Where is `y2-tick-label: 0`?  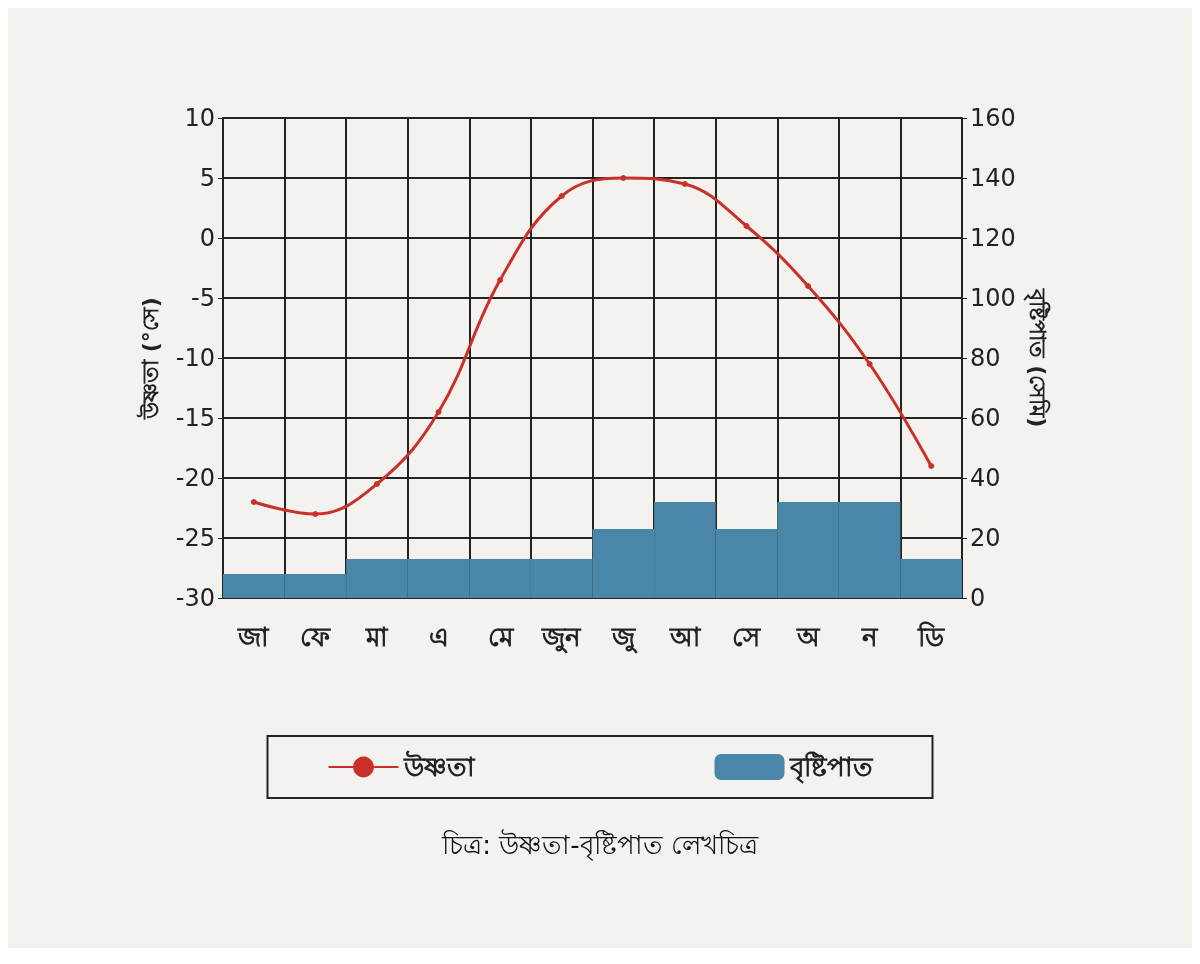 y2-tick-label: 0 is located at coordinates (978, 598).